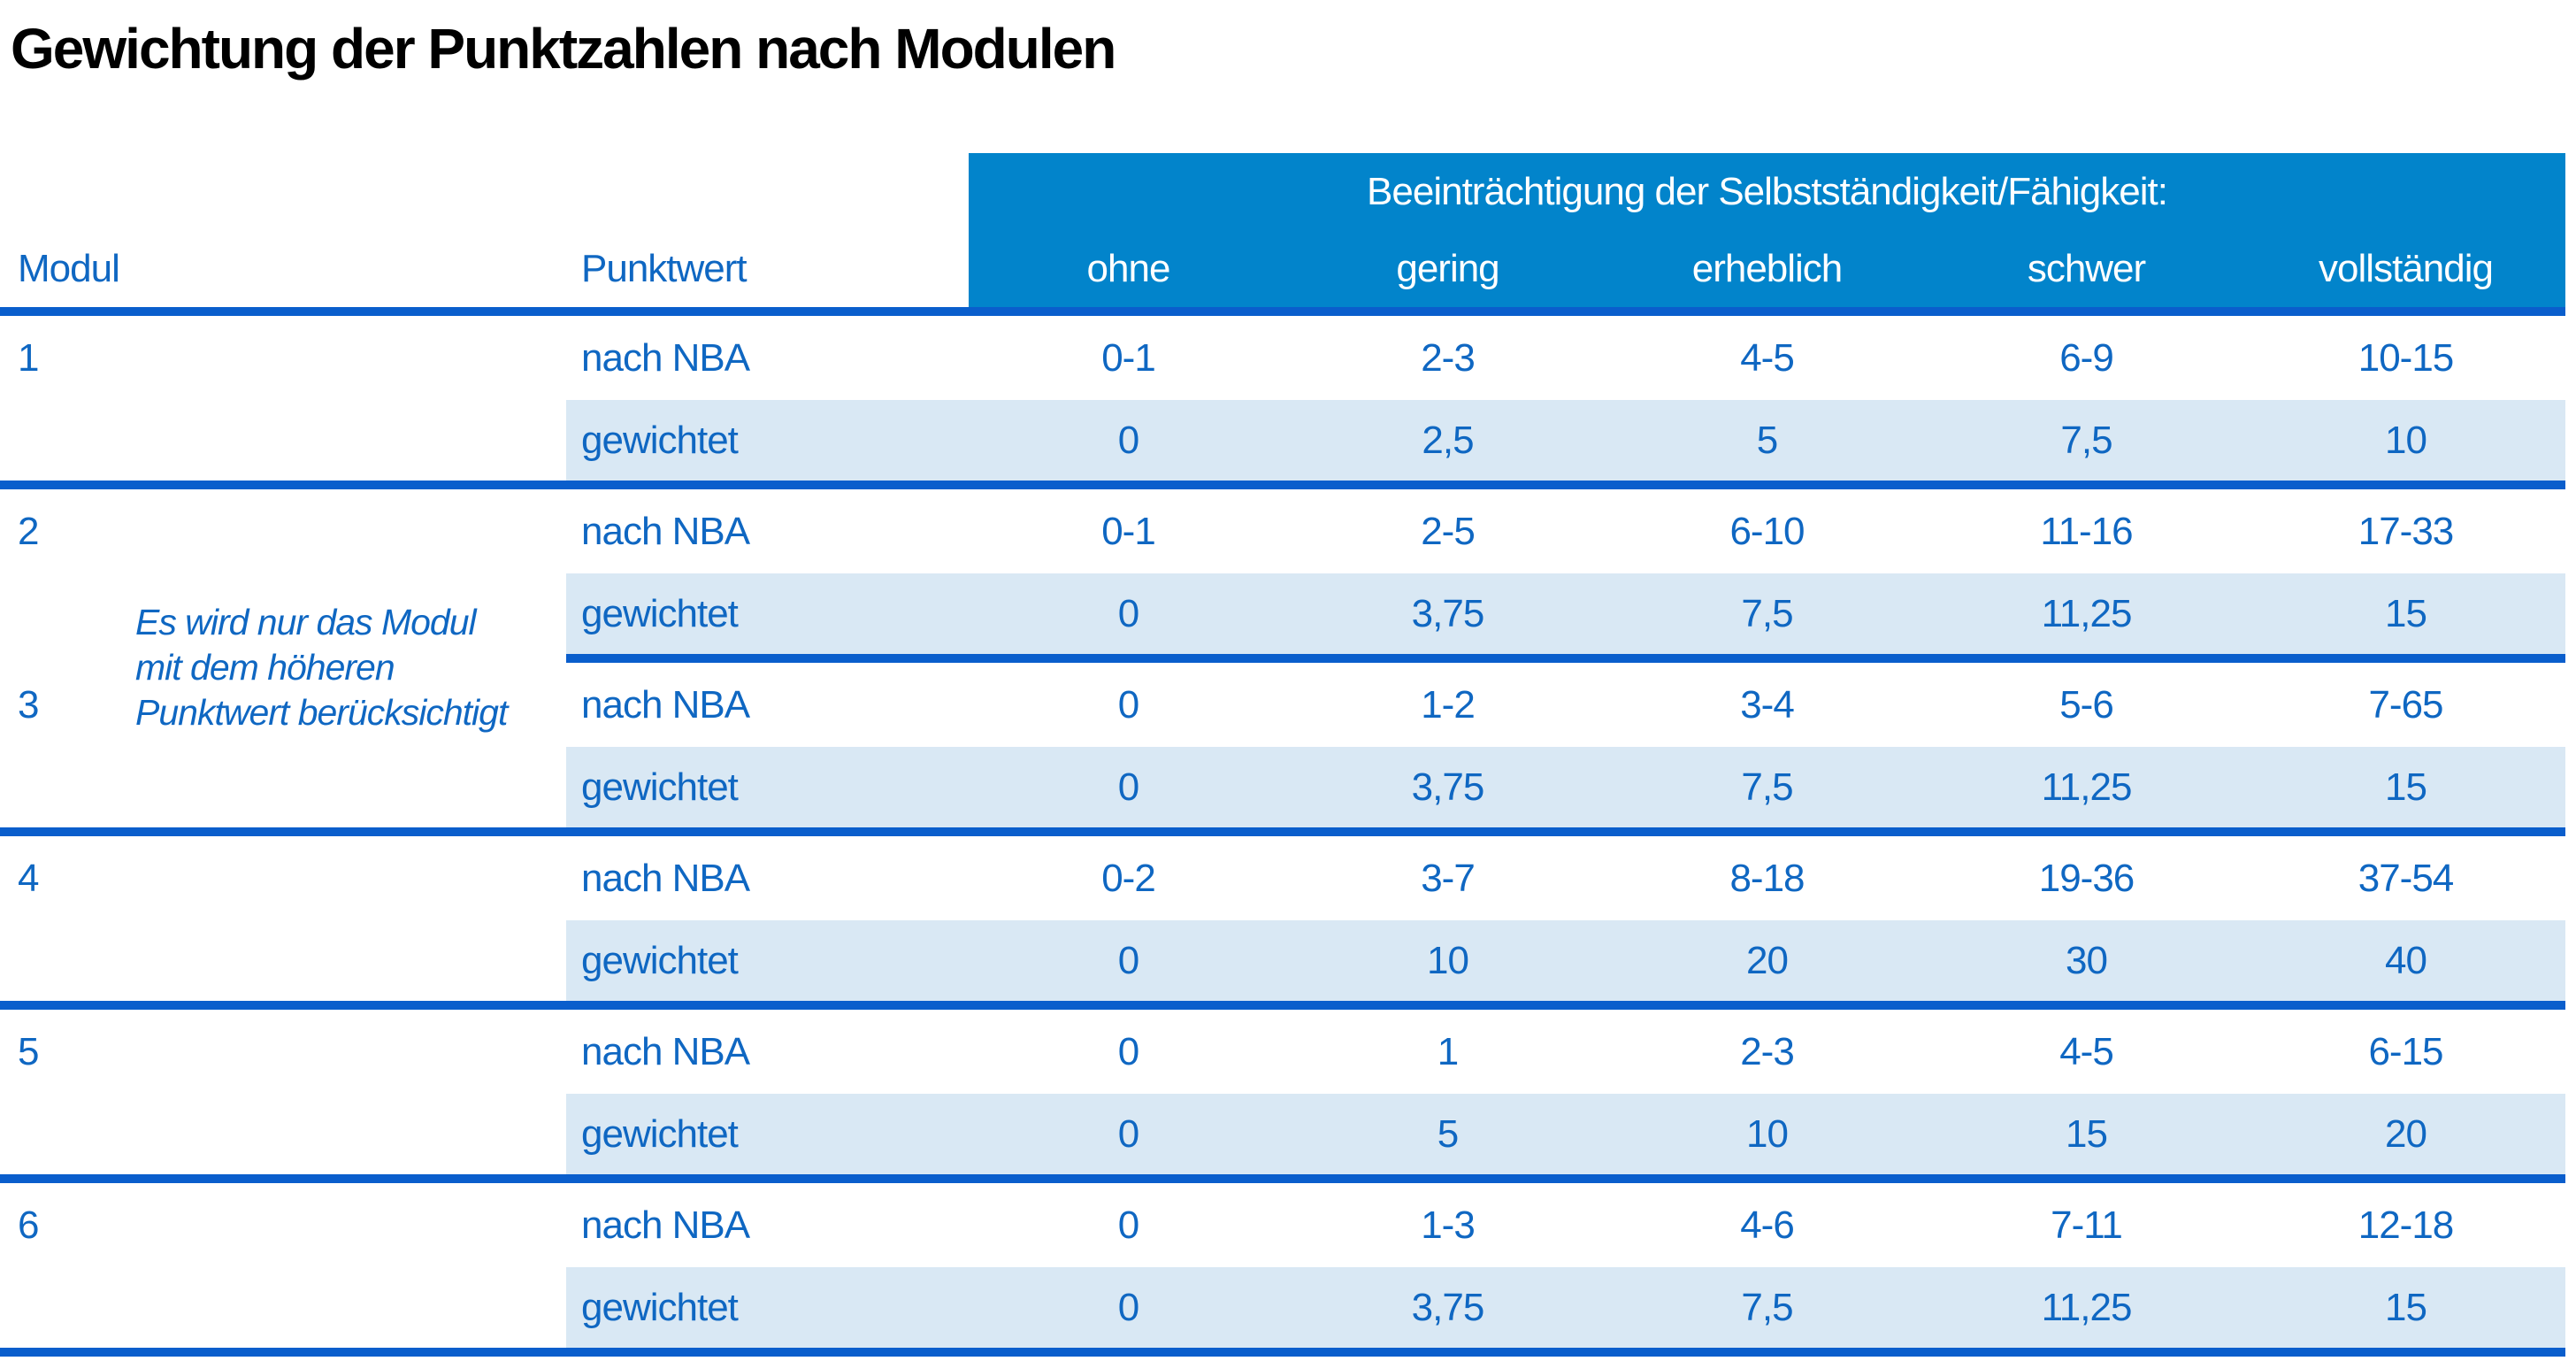 This screenshot has height=1361, width=2576. Describe the element at coordinates (2406, 878) in the screenshot. I see `cell-value: 37-54` at that location.